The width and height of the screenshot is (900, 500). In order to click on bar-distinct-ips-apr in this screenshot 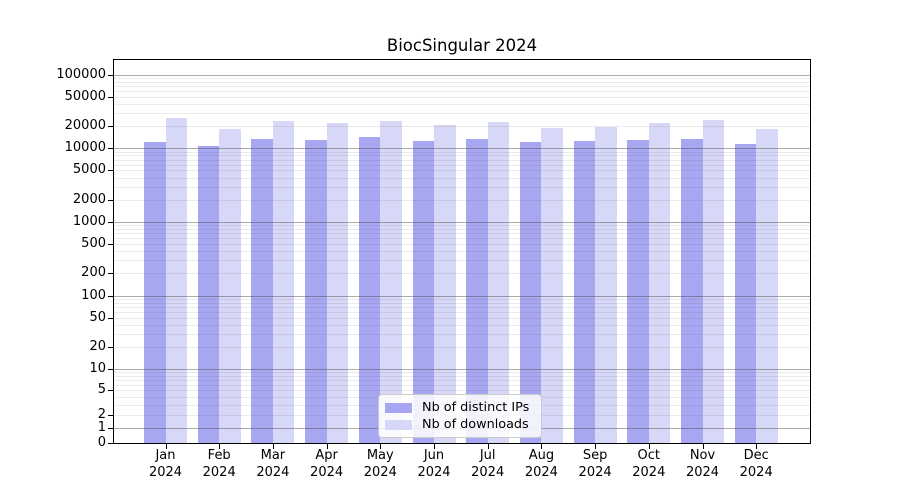, I will do `click(316, 291)`.